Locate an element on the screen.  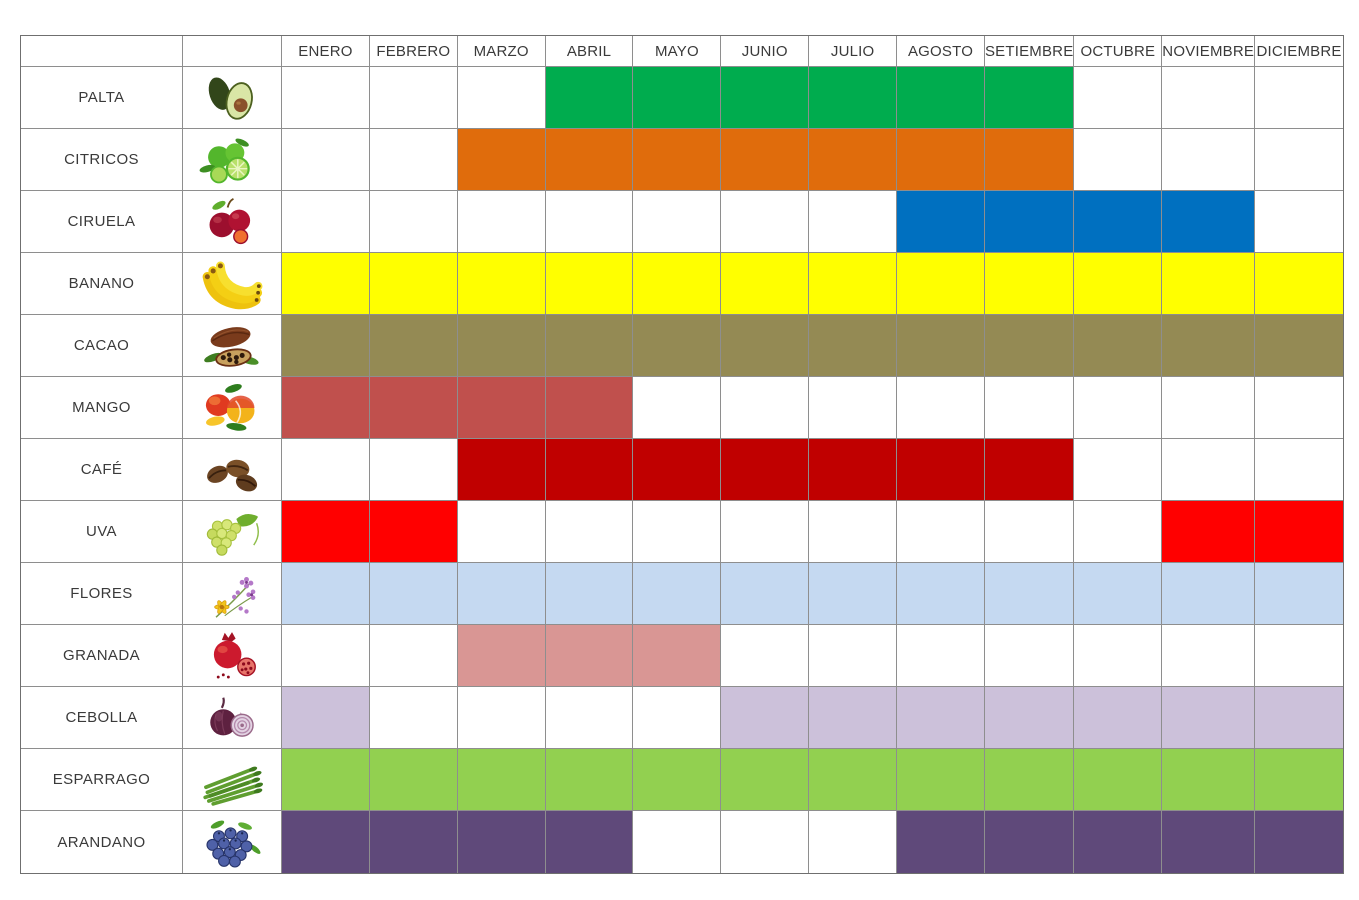
cell-cacao-abril is located at coordinates (589, 346).